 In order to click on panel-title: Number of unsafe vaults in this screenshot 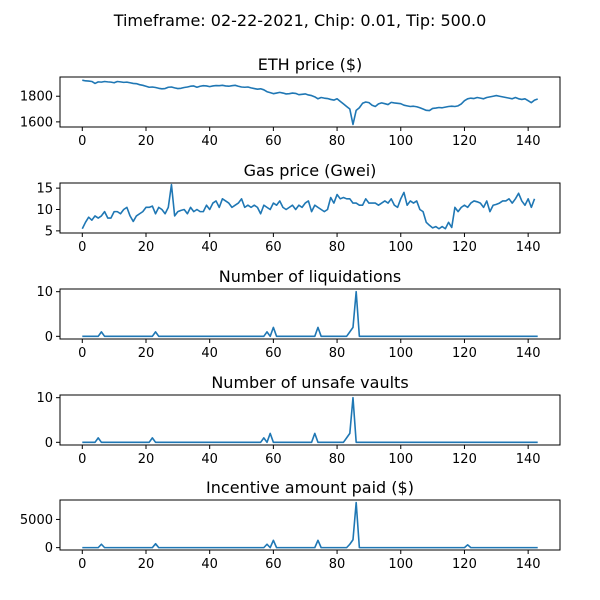, I will do `click(309, 382)`.